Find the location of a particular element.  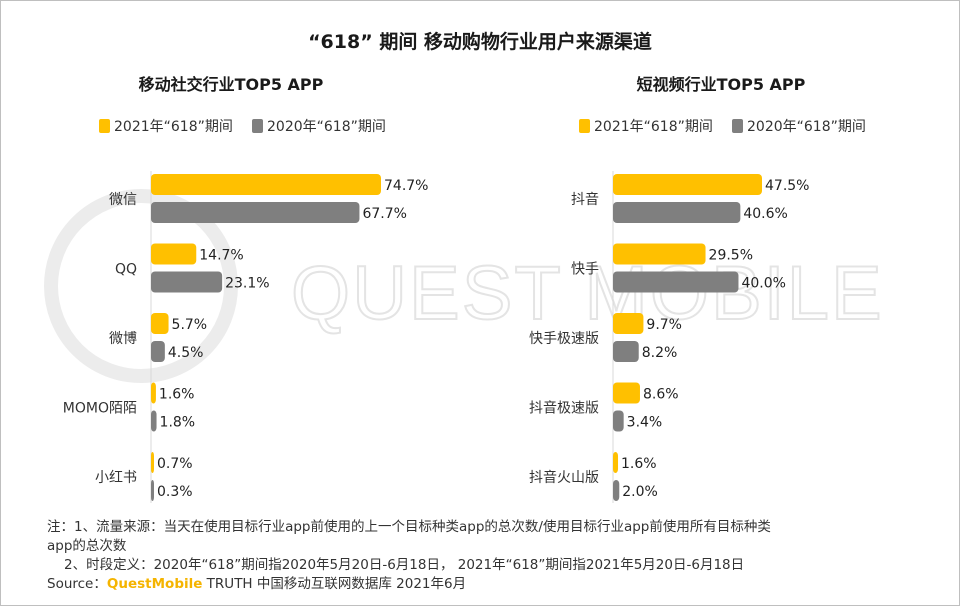

source-brand: QuestMobile is located at coordinates (154, 584).